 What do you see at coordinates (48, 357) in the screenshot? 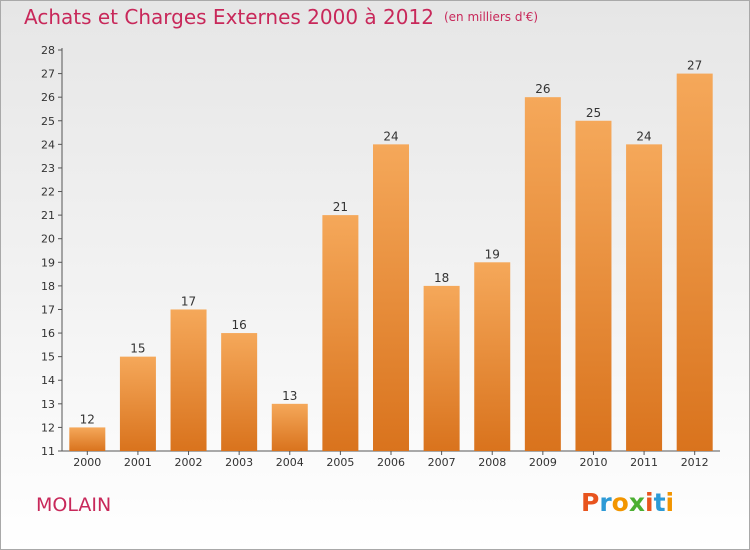
I see `y-tick-label: 15` at bounding box center [48, 357].